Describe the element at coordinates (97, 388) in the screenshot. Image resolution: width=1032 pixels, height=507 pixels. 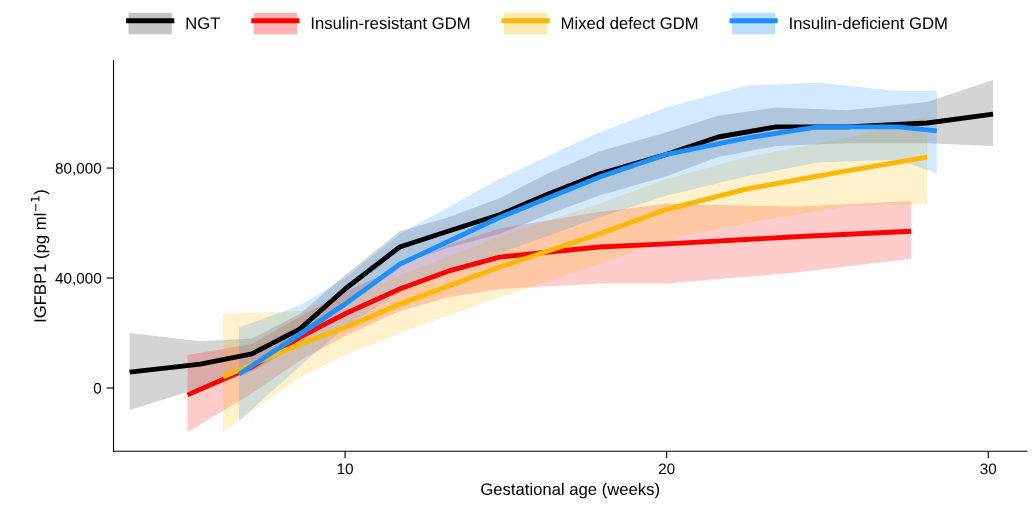
I see `y-tick-label: 0` at that location.